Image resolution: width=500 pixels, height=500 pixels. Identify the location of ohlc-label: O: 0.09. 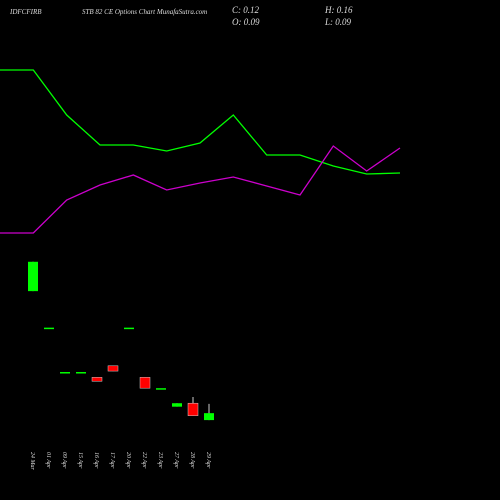
(246, 22).